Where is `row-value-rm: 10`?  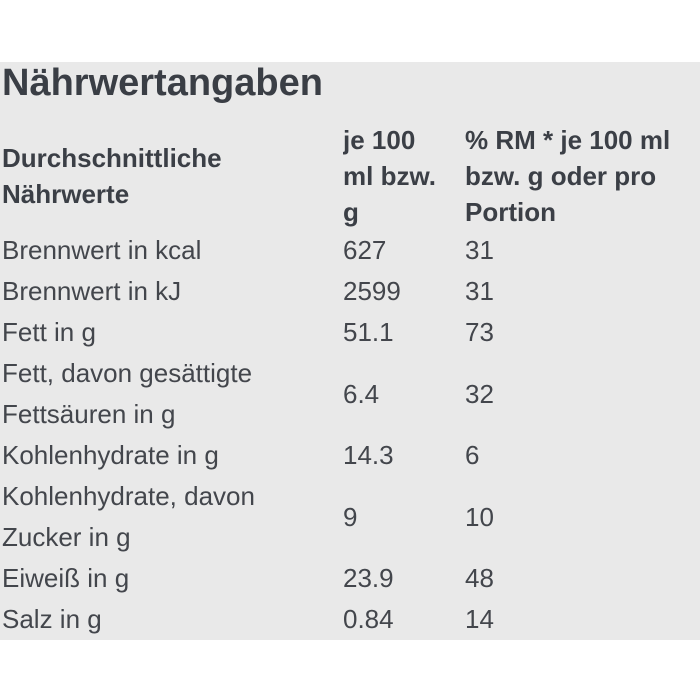 row-value-rm: 10 is located at coordinates (479, 516).